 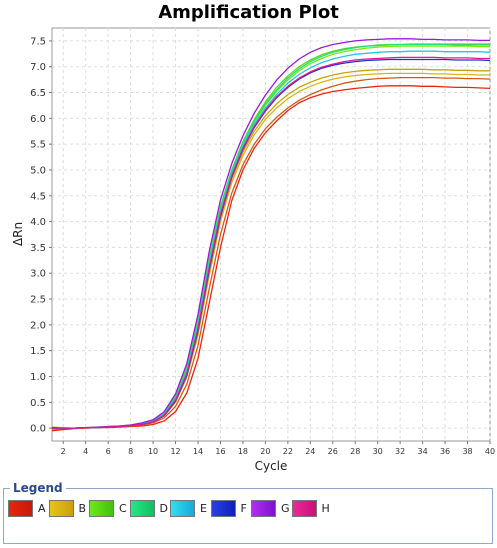 I want to click on legend-item-h: H, so click(x=310, y=508).